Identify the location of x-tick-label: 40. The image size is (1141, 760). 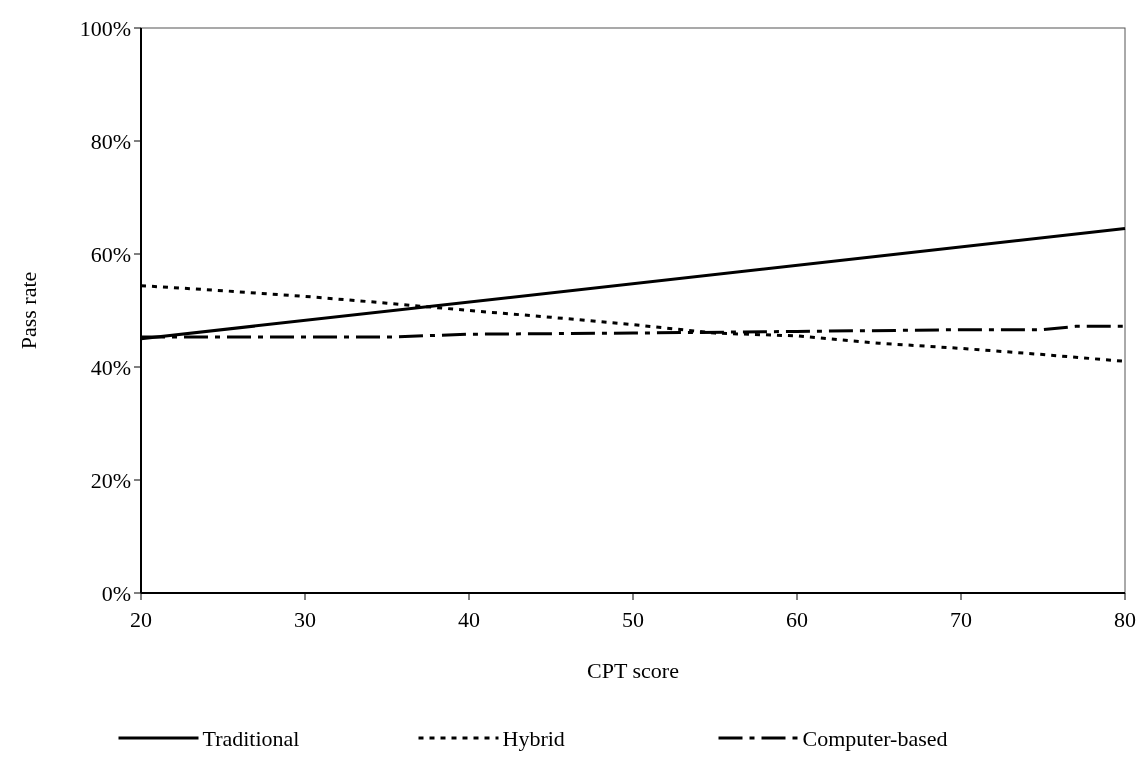
(469, 619).